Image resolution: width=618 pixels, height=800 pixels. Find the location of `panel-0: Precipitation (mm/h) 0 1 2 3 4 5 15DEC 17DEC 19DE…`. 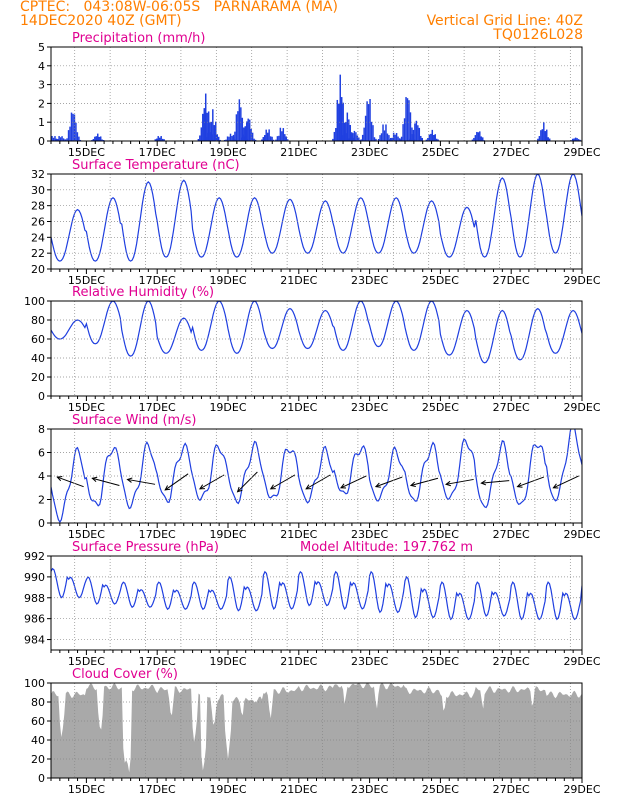

panel-0: Precipitation (mm/h) 0 1 2 3 4 5 15DEC 17DEC 19DE… is located at coordinates (319, 95).